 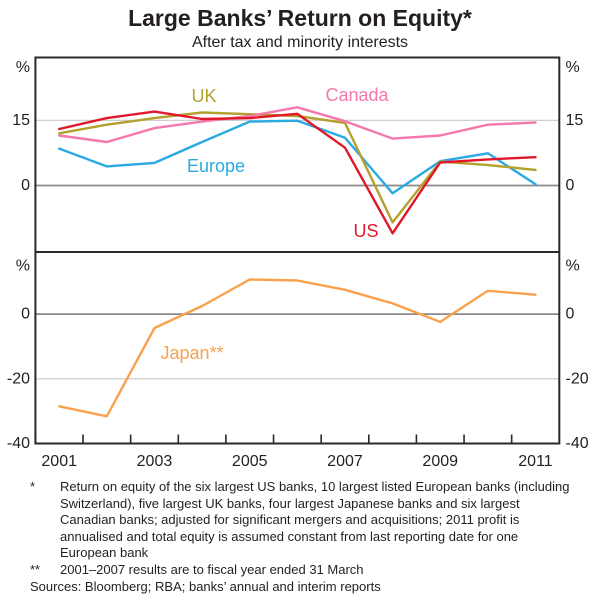 What do you see at coordinates (297, 125) in the screenshot?
I see `series-line-canada` at bounding box center [297, 125].